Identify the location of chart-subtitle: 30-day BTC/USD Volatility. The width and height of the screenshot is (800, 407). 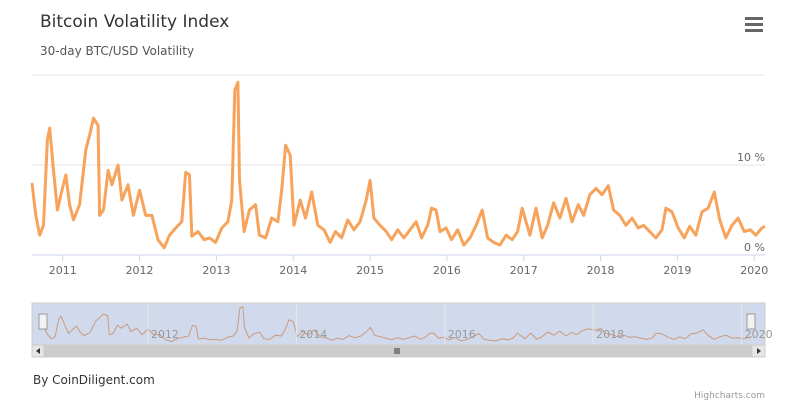
(117, 51).